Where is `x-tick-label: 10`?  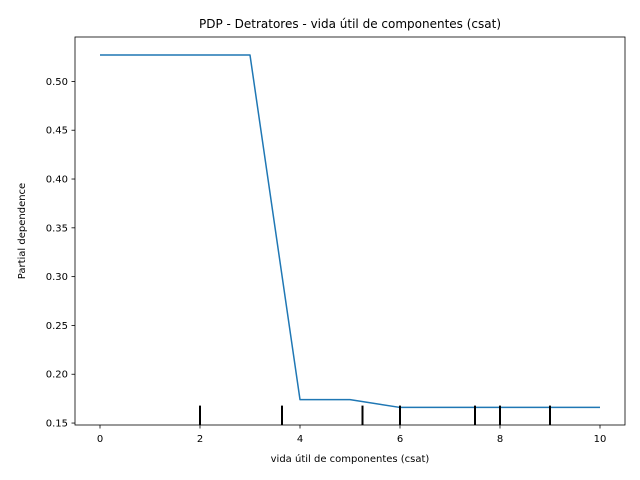 x-tick-label: 10 is located at coordinates (600, 439).